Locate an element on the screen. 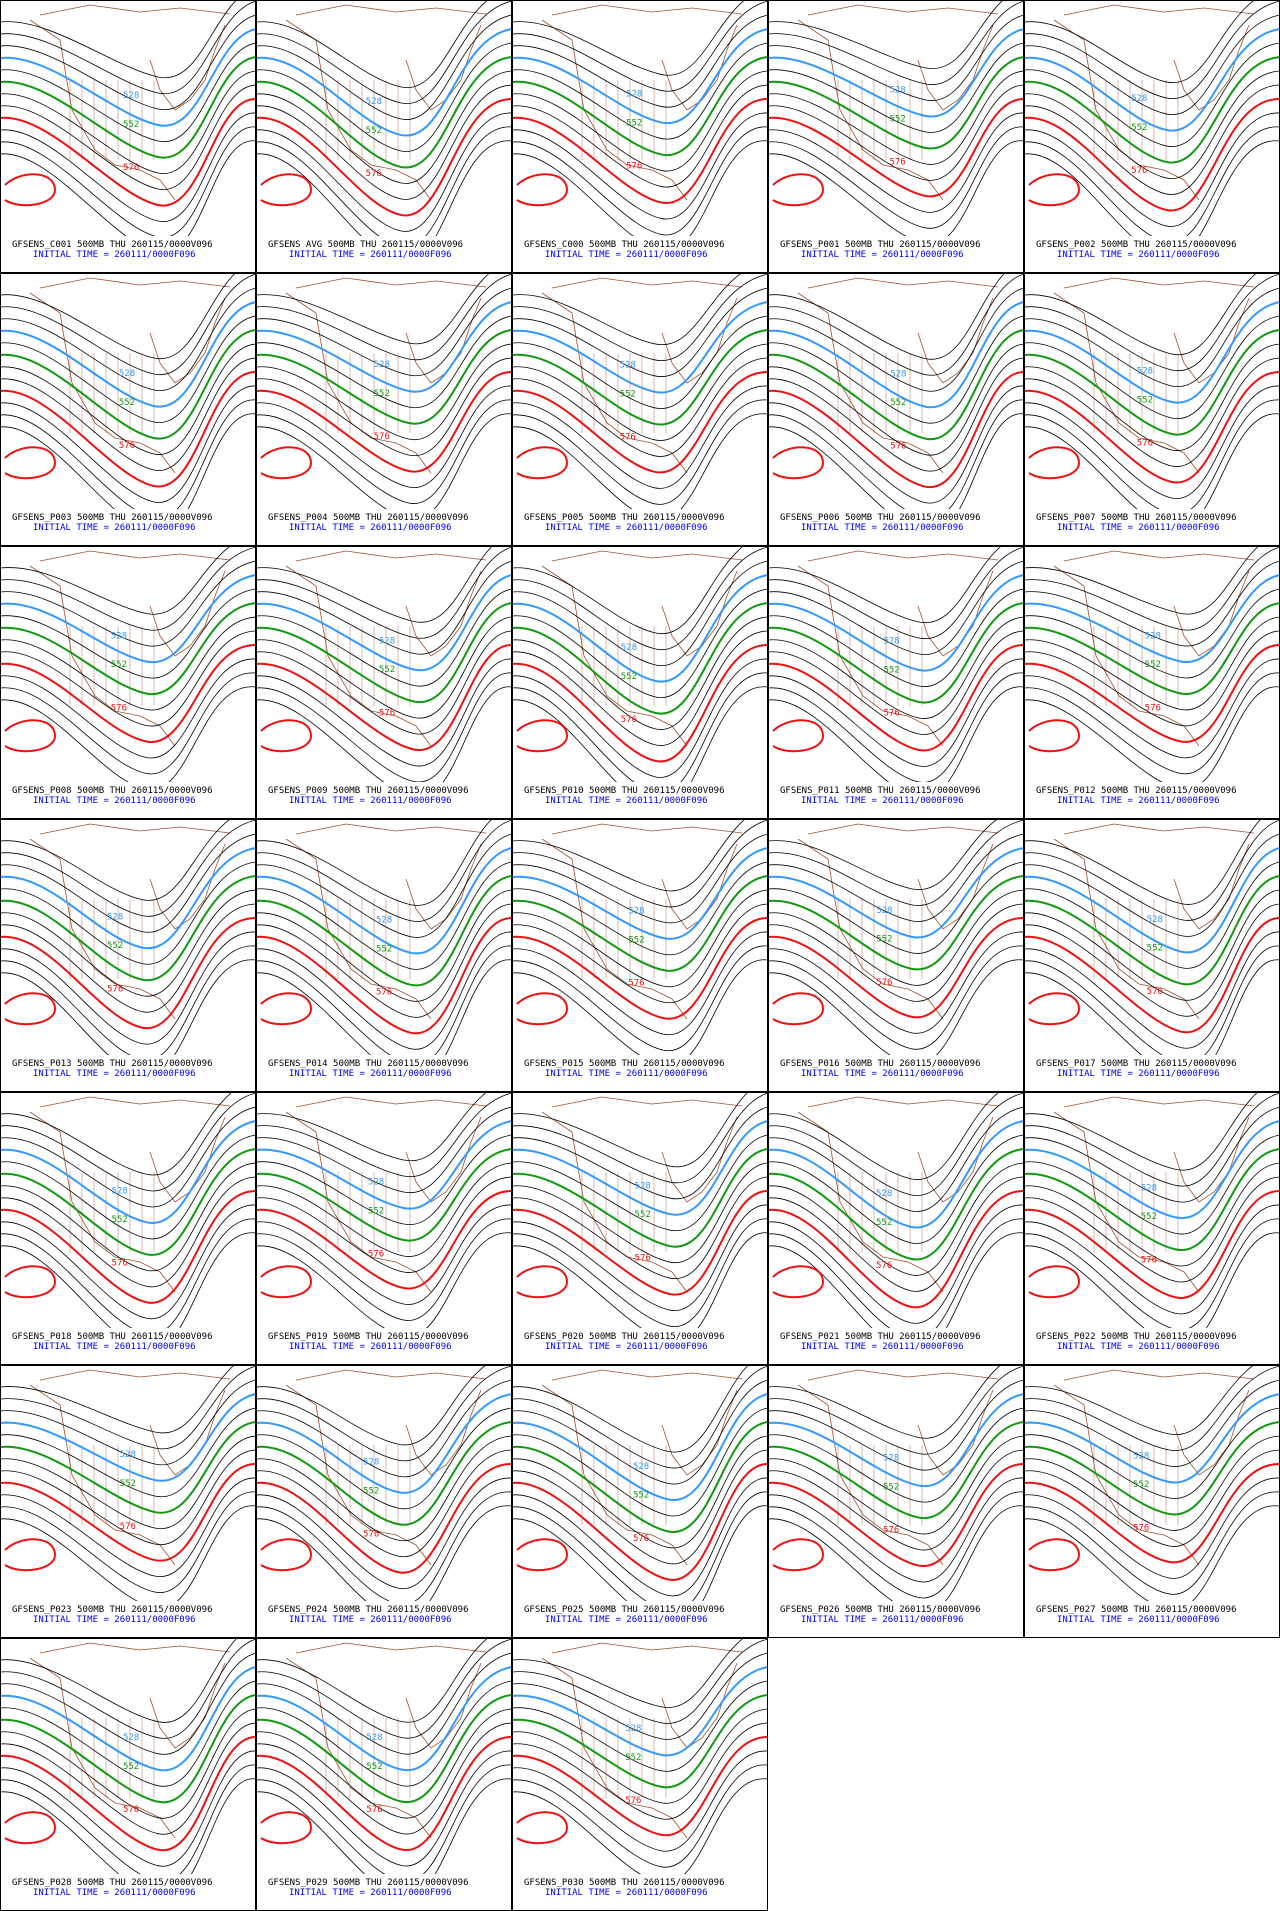 This screenshot has height=1911, width=1280. panel-caption: GFSENS_C001 500MB THU 260115/0000V096 is located at coordinates (112, 245).